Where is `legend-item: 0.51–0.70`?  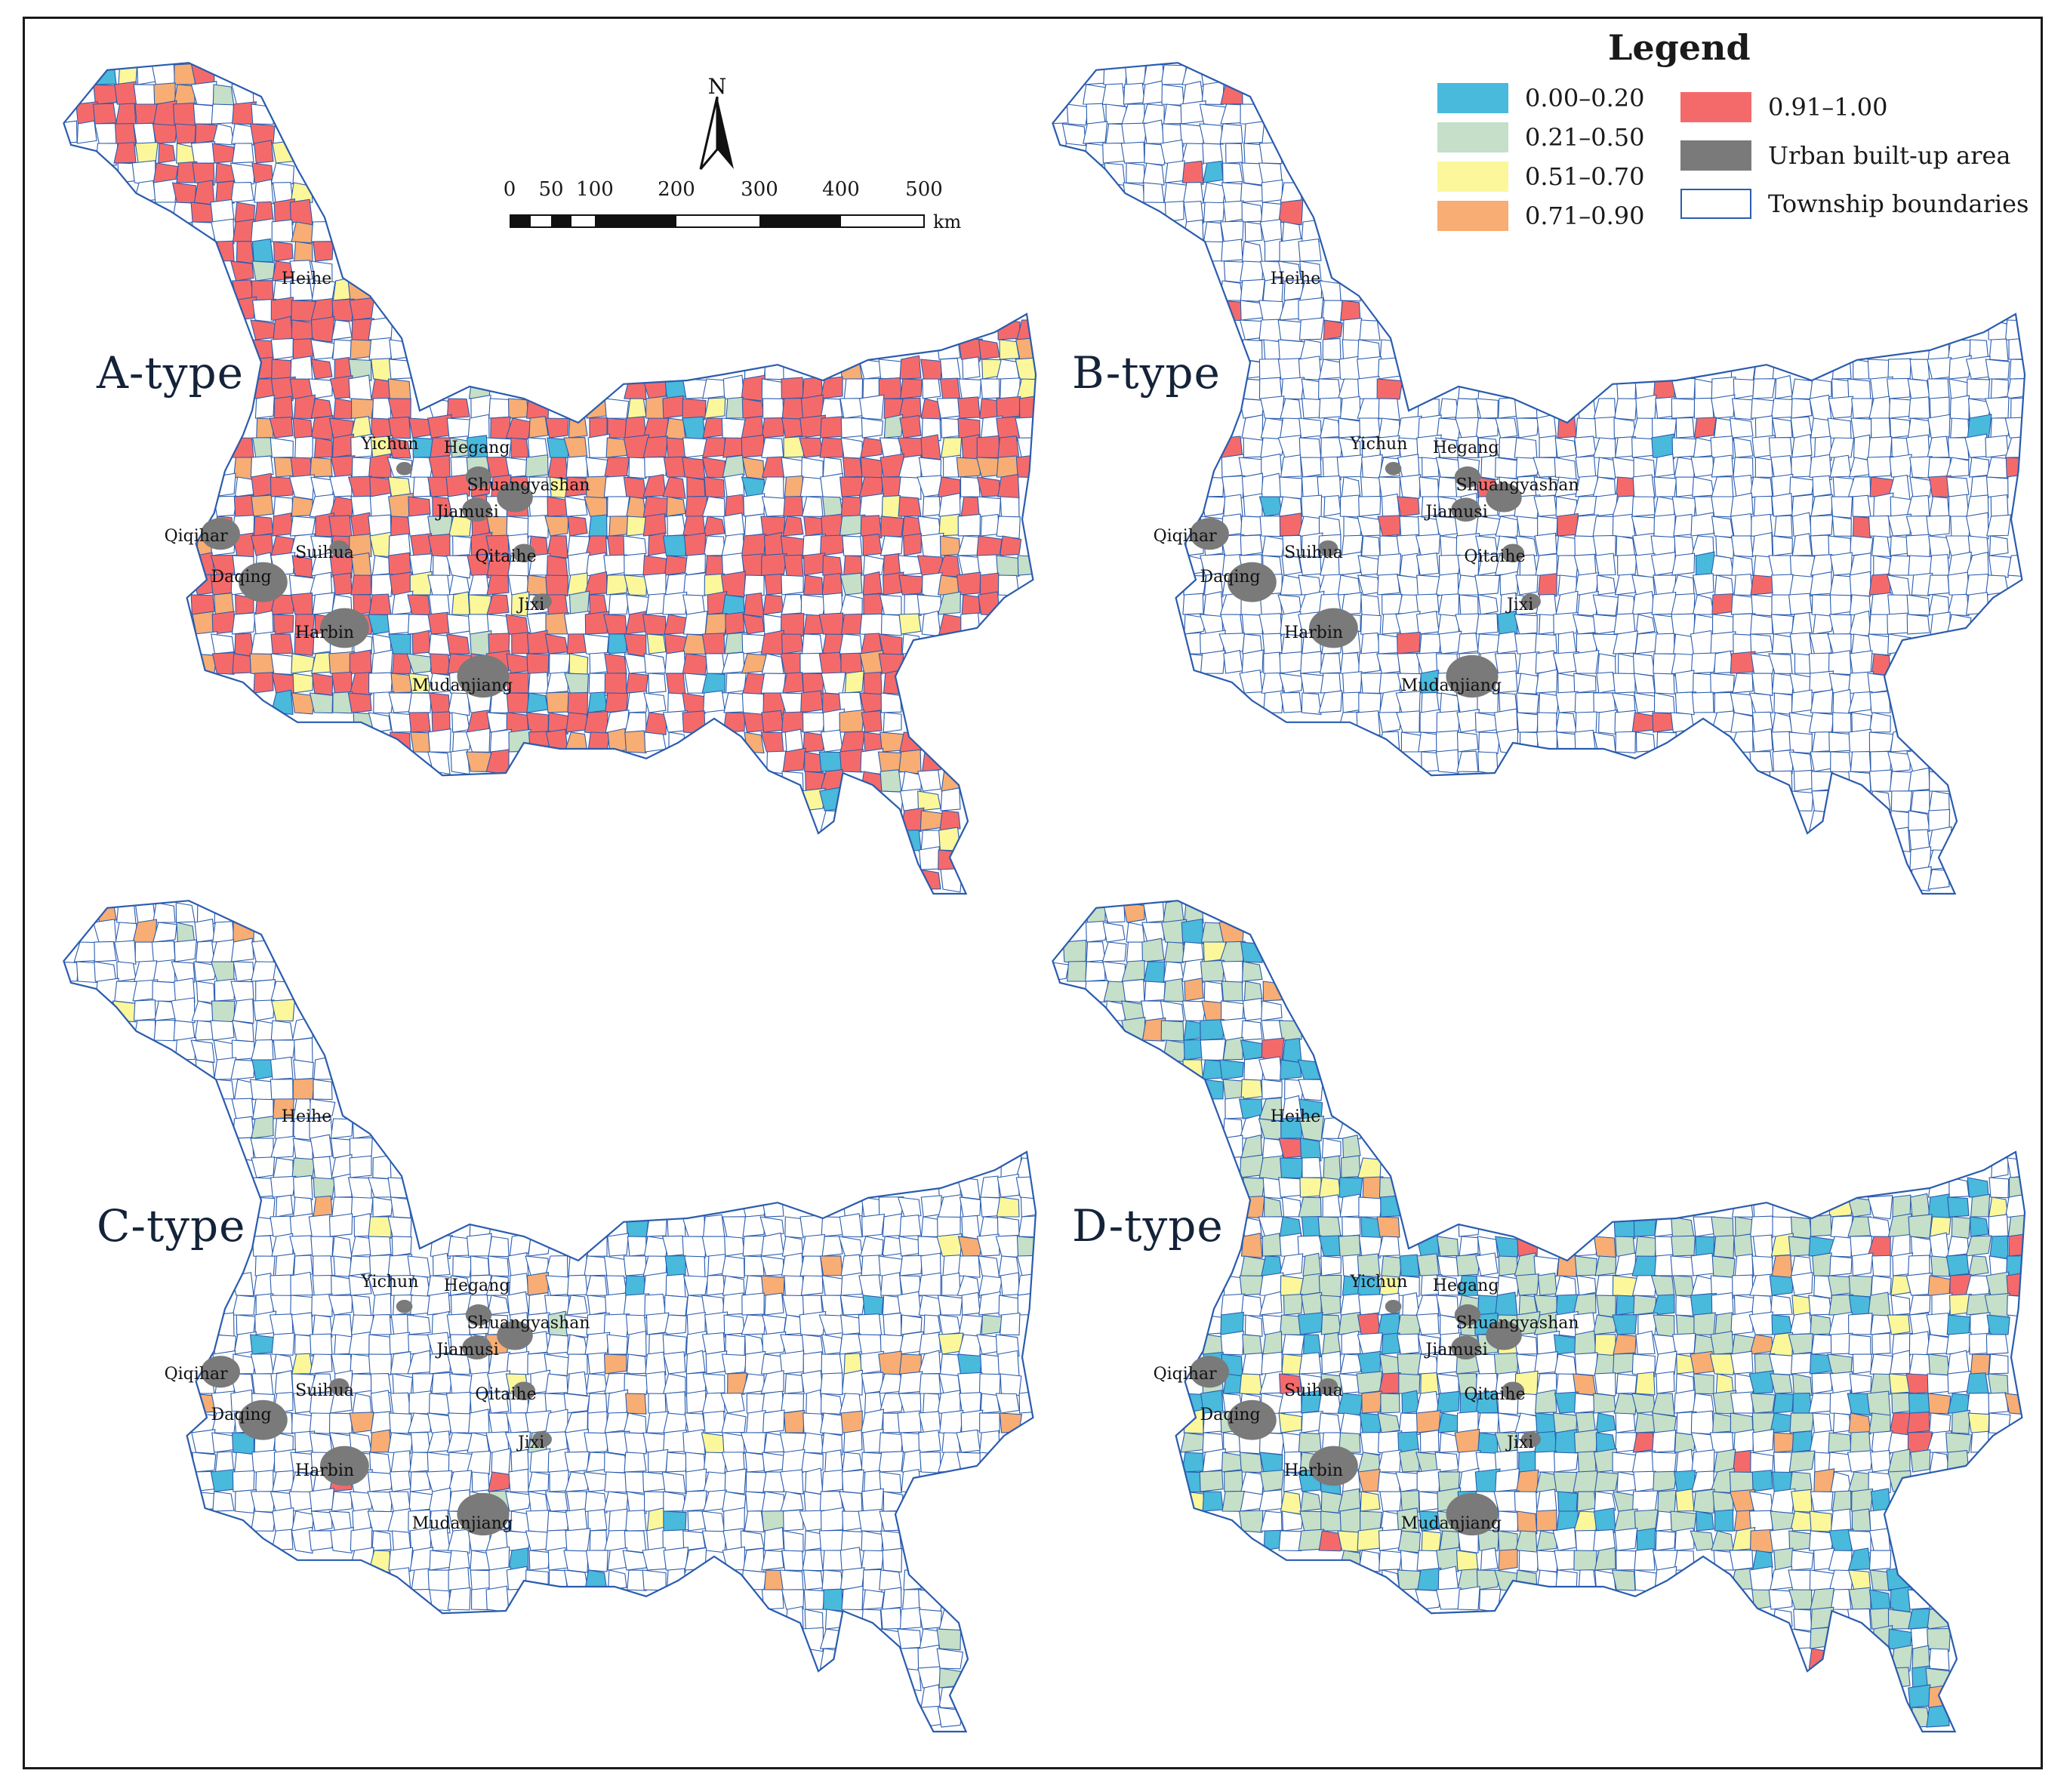 legend-item: 0.51–0.70 is located at coordinates (1541, 177).